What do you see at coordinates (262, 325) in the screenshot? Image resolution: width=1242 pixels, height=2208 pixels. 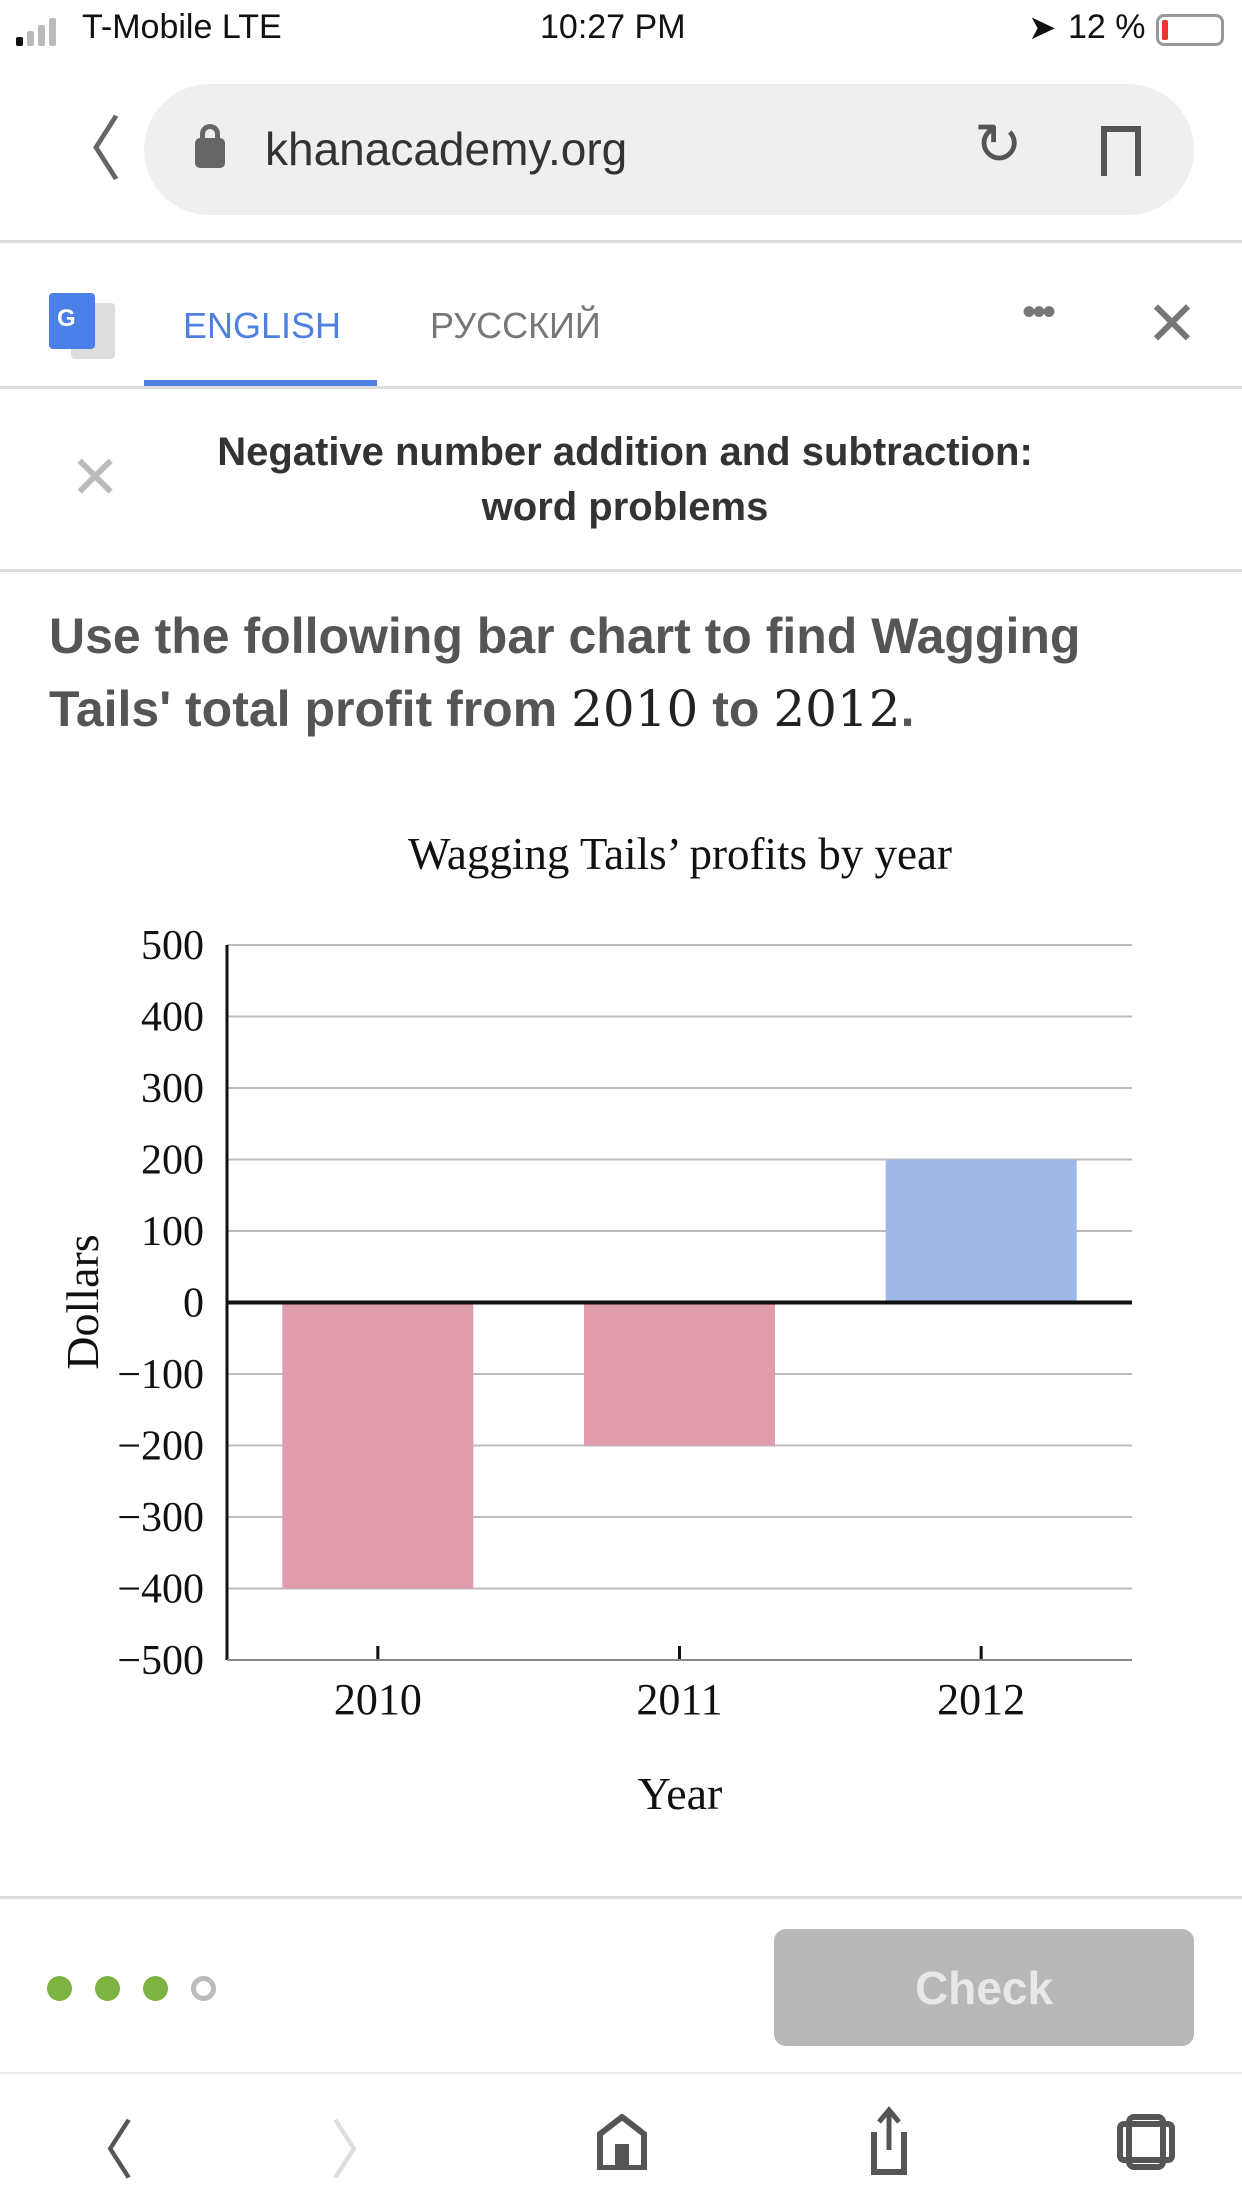 I see `tab-english: ENGLISH` at bounding box center [262, 325].